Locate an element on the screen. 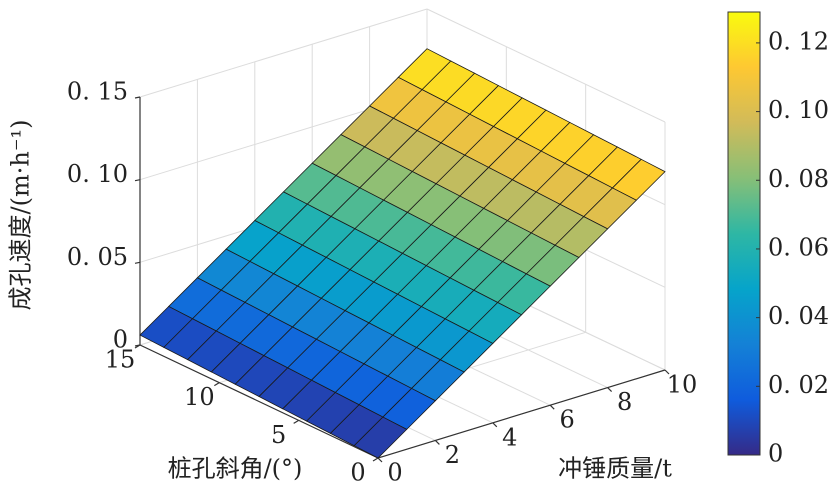  x-tick-label: 8 is located at coordinates (624, 402).